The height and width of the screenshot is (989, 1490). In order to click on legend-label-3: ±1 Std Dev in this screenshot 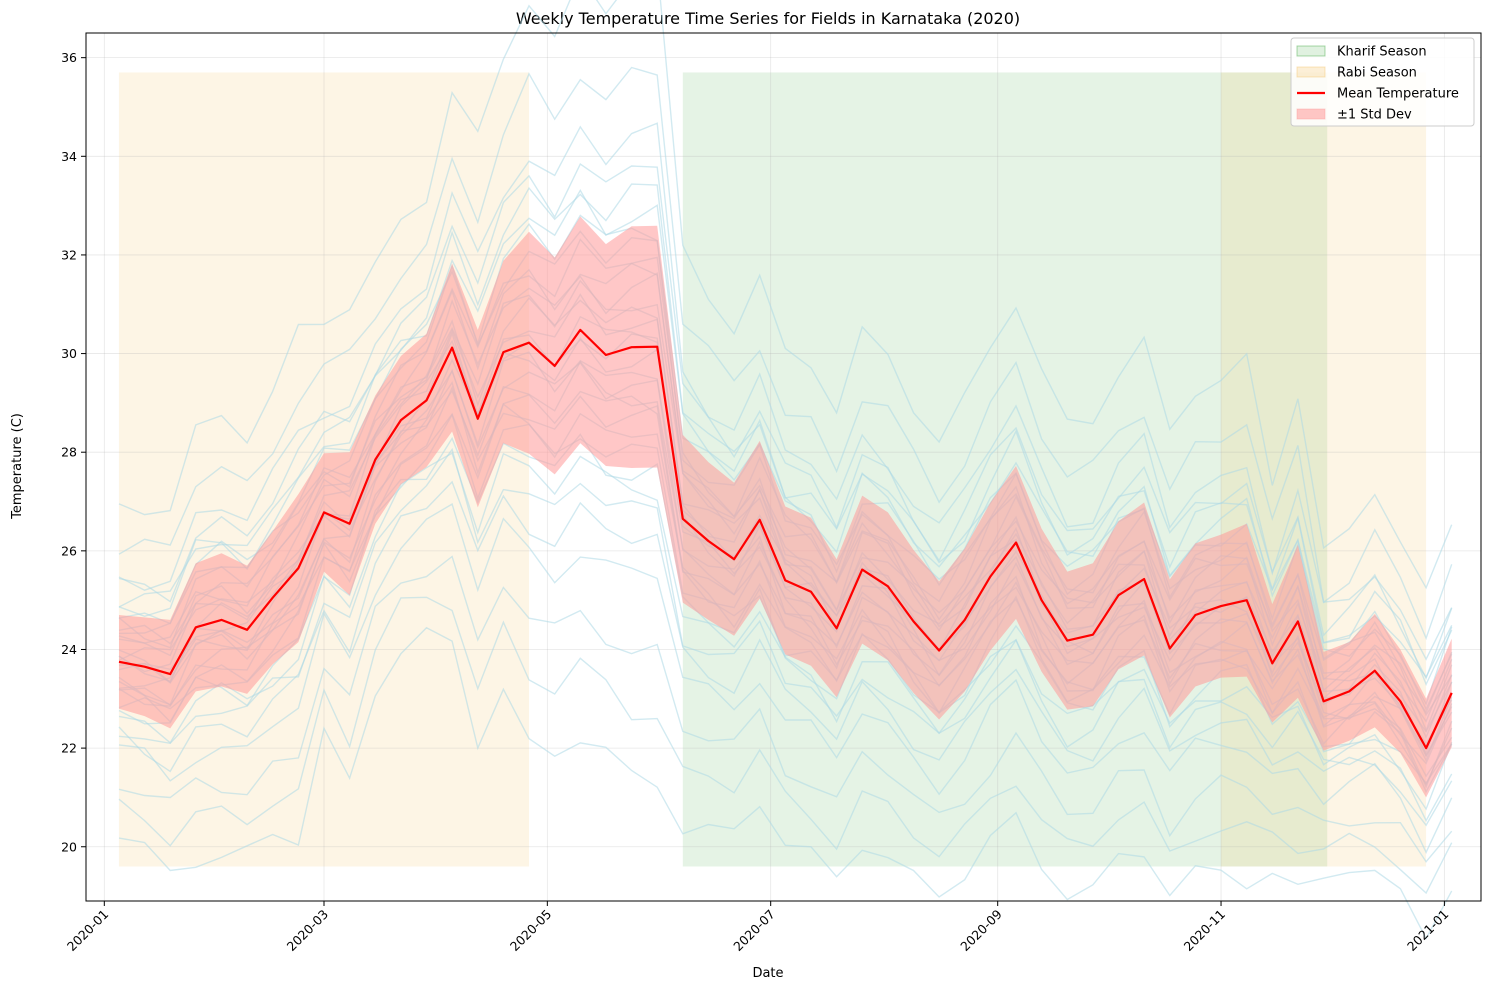, I will do `click(1374, 115)`.